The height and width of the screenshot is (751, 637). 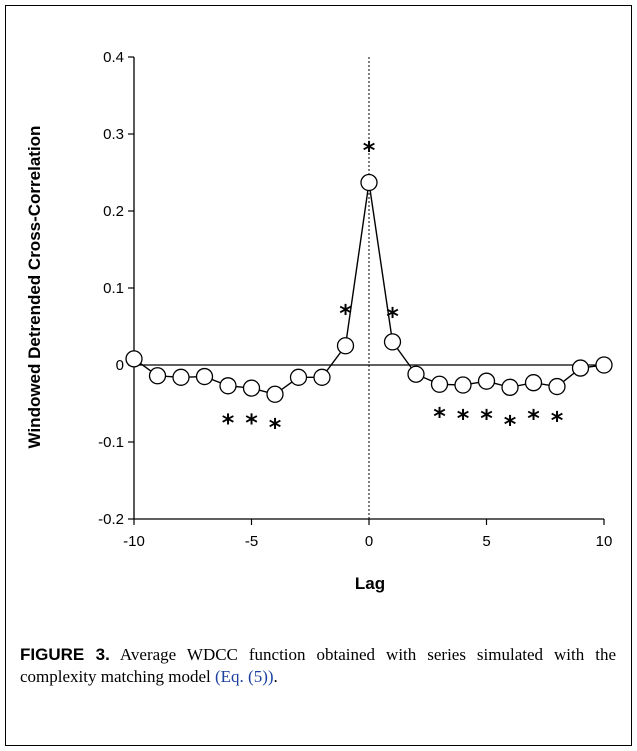 I want to click on y-tick-label: -0.2, so click(x=111, y=519).